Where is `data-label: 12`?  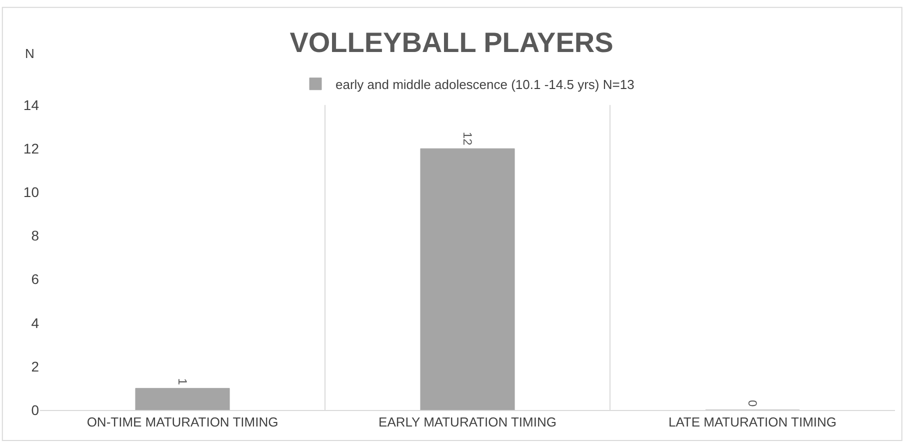
data-label: 12 is located at coordinates (467, 139).